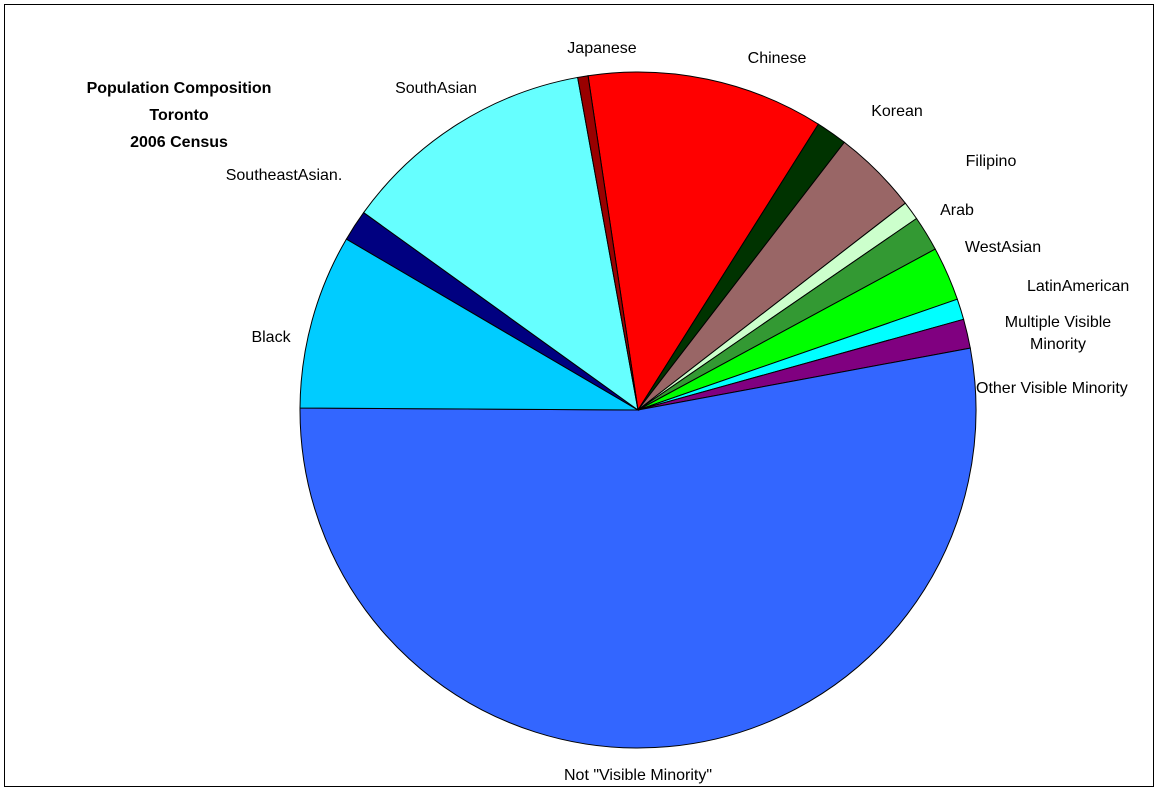  Describe the element at coordinates (271, 337) in the screenshot. I see `slice-label: Black` at that location.